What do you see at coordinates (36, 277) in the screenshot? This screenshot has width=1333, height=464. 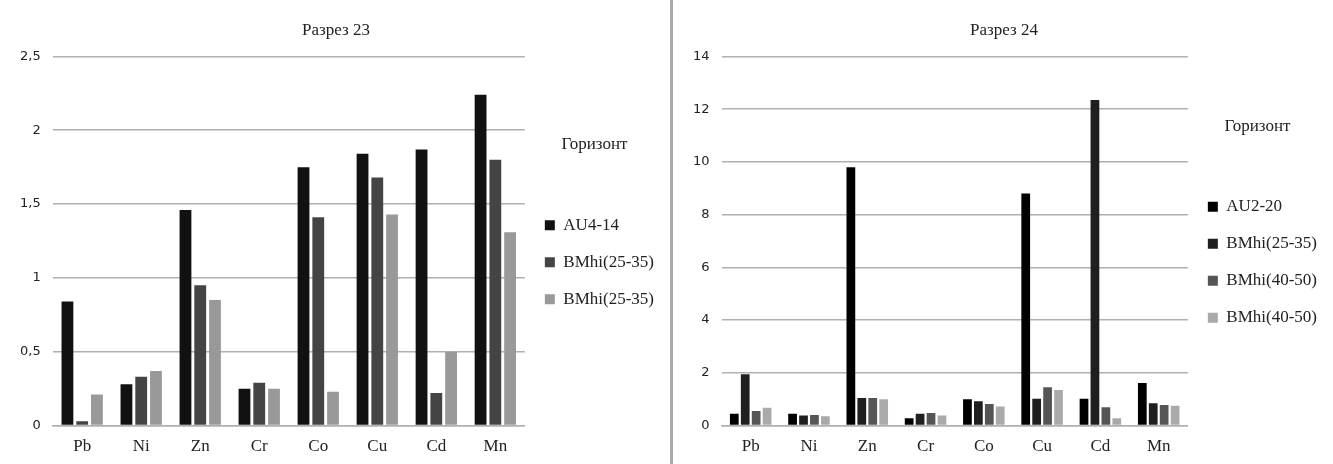 I see `y-tick-label: 1` at bounding box center [36, 277].